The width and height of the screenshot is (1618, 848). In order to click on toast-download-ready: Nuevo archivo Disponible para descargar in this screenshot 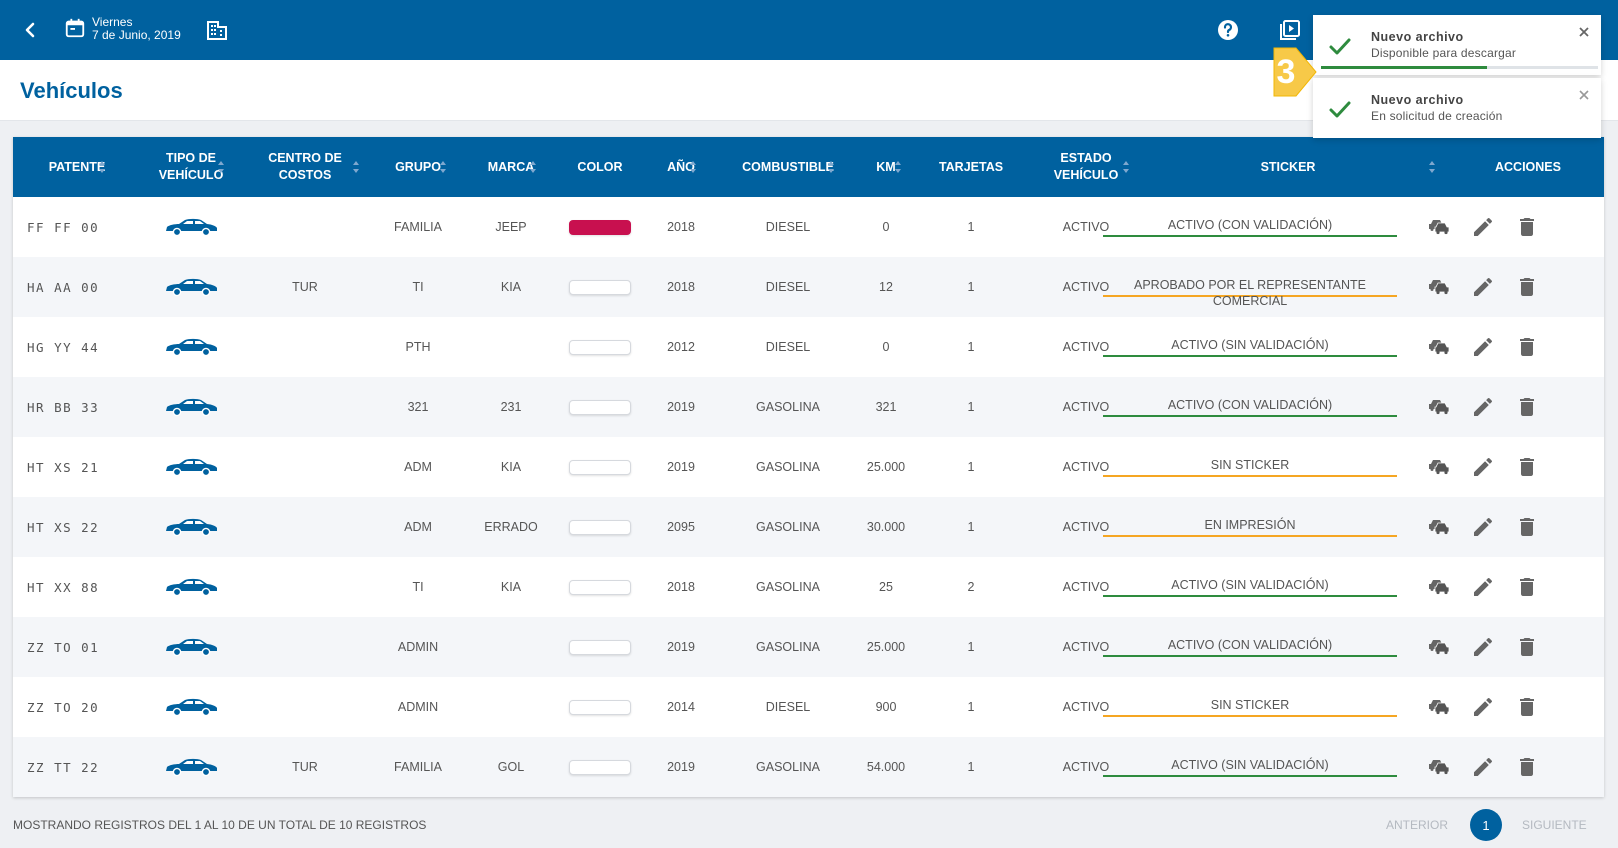, I will do `click(1457, 45)`.